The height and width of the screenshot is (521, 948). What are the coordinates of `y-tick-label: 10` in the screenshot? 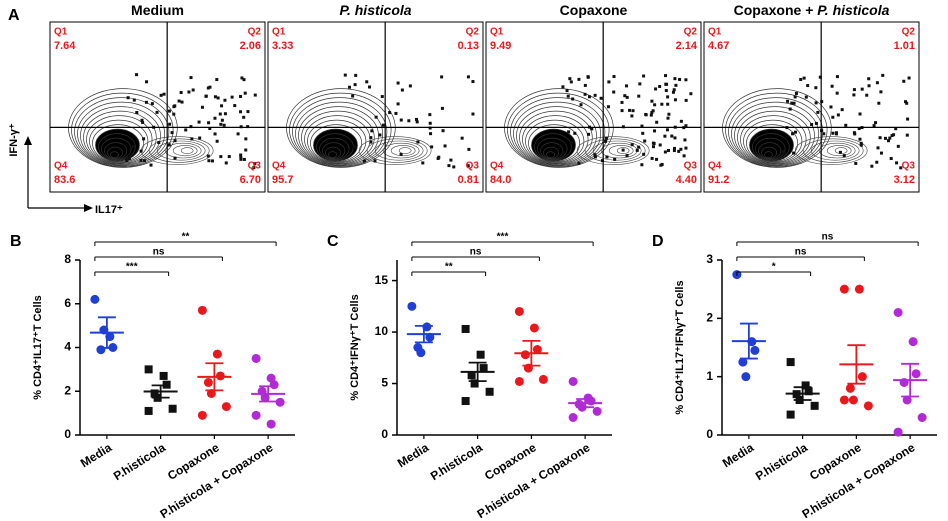 It's located at (382, 331).